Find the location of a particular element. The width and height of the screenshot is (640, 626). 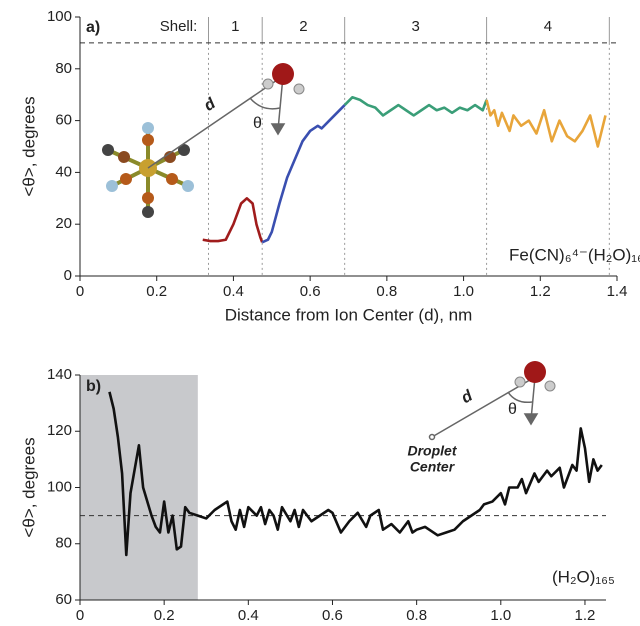

y-tick-label: 140 is located at coordinates (59, 374).